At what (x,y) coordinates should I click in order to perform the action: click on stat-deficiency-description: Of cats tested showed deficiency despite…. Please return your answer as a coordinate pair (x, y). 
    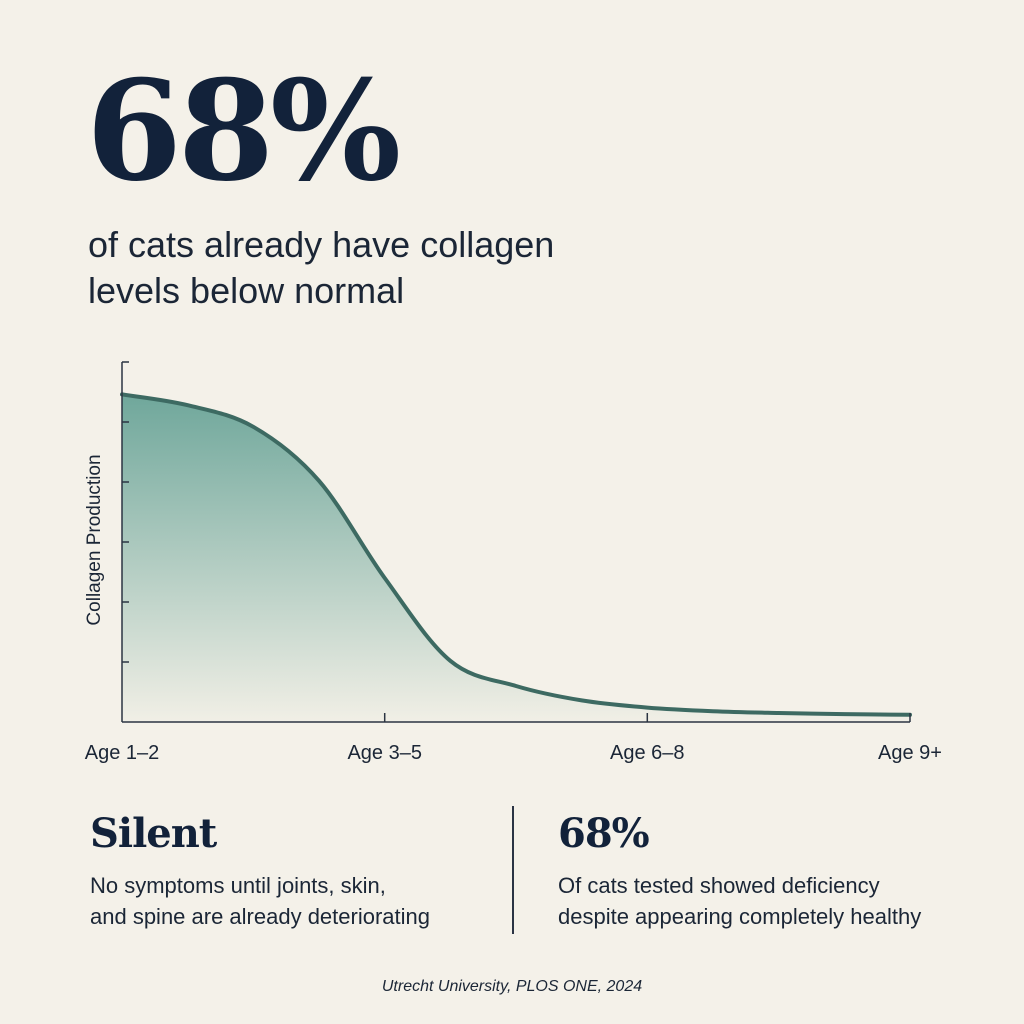
    Looking at the image, I should click on (778, 901).